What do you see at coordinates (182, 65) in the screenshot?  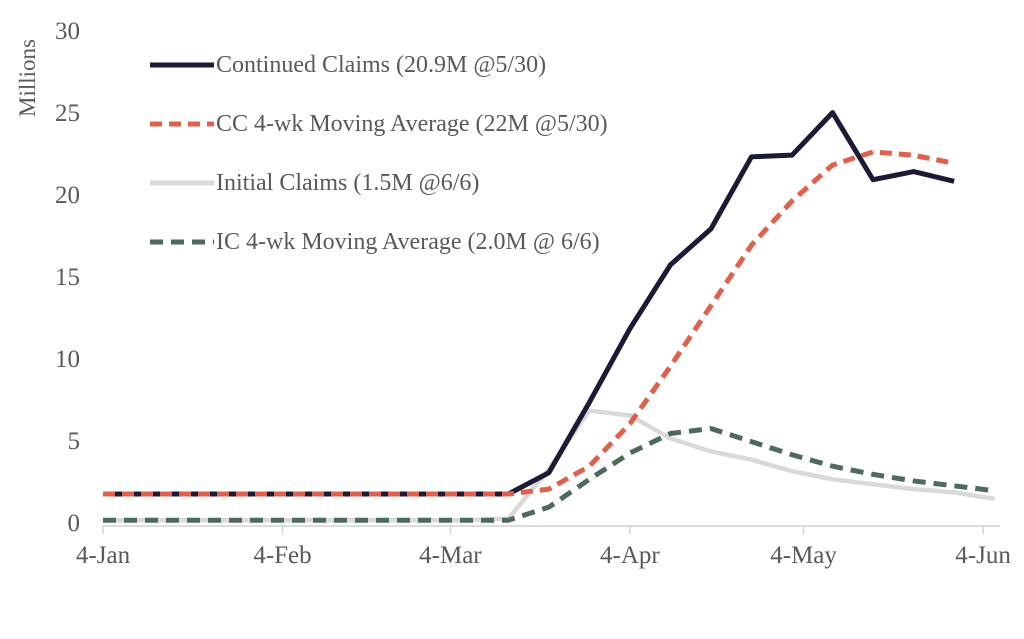 I see `legend-swatch-continued-claims` at bounding box center [182, 65].